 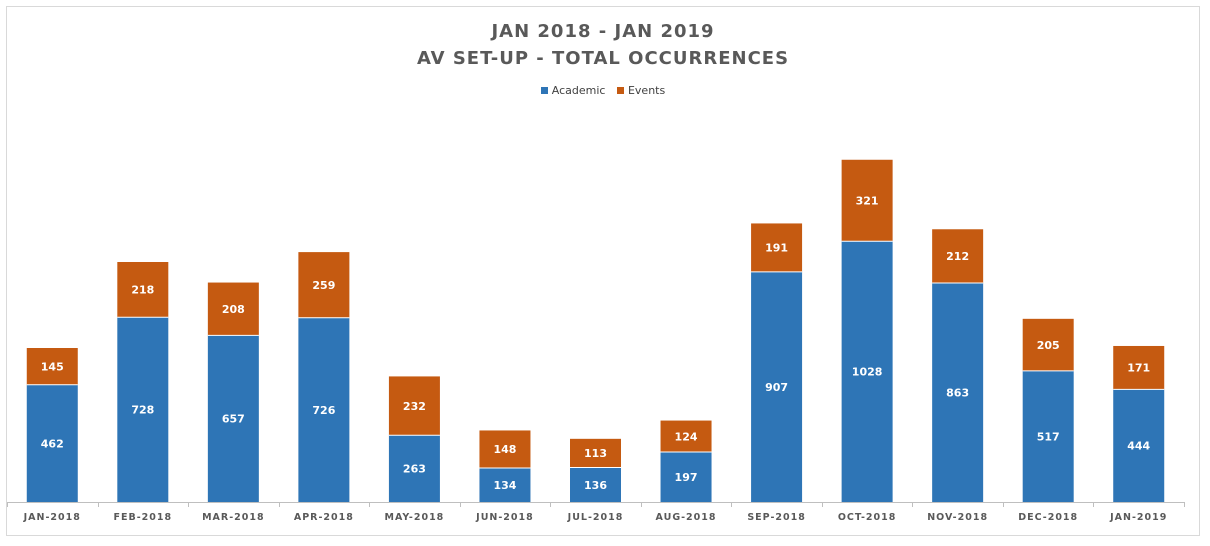 I want to click on data-label-academic-nov-2018: 863, so click(x=957, y=393).